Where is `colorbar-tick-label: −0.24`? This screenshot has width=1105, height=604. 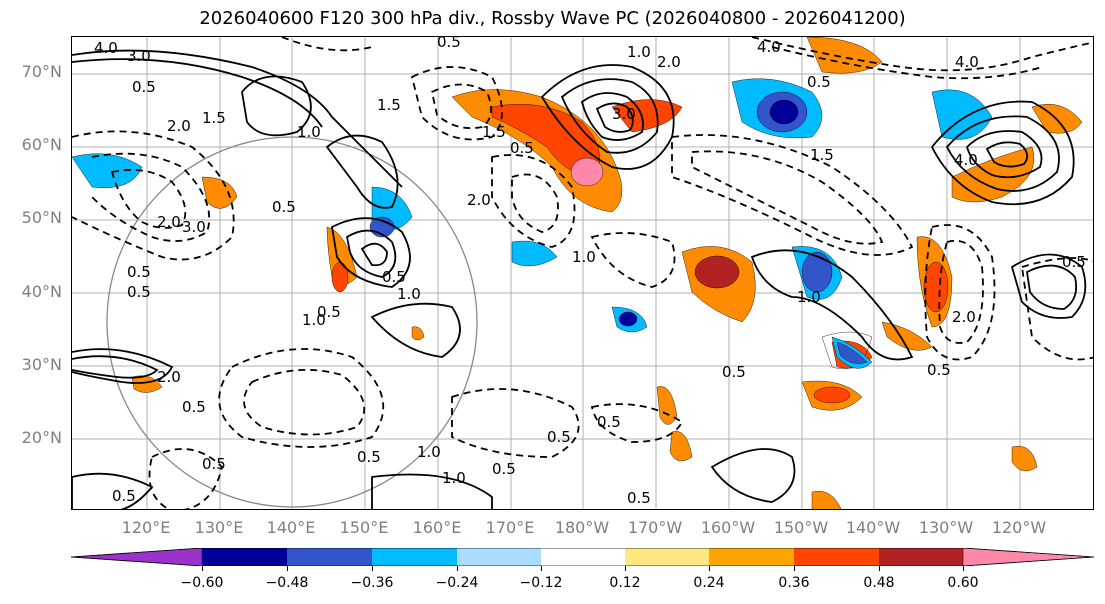
colorbar-tick-label: −0.24 is located at coordinates (457, 583).